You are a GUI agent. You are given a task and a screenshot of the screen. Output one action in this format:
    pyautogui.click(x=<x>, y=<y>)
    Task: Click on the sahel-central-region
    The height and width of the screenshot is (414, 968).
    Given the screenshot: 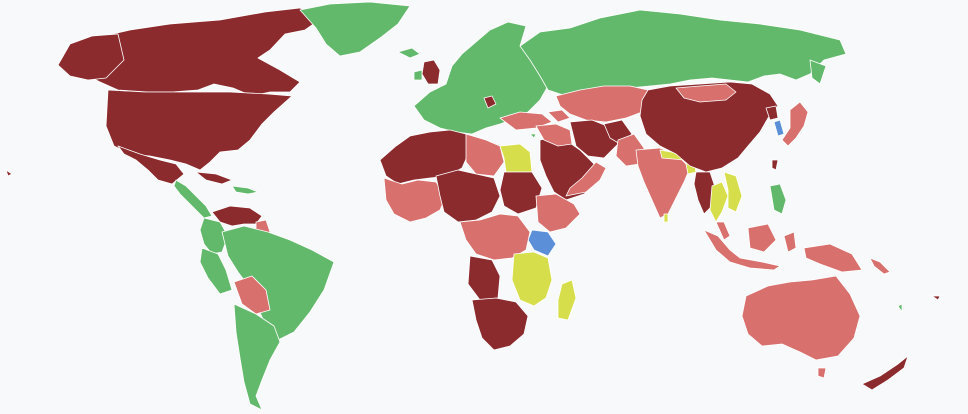 What is the action you would take?
    pyautogui.click(x=468, y=196)
    